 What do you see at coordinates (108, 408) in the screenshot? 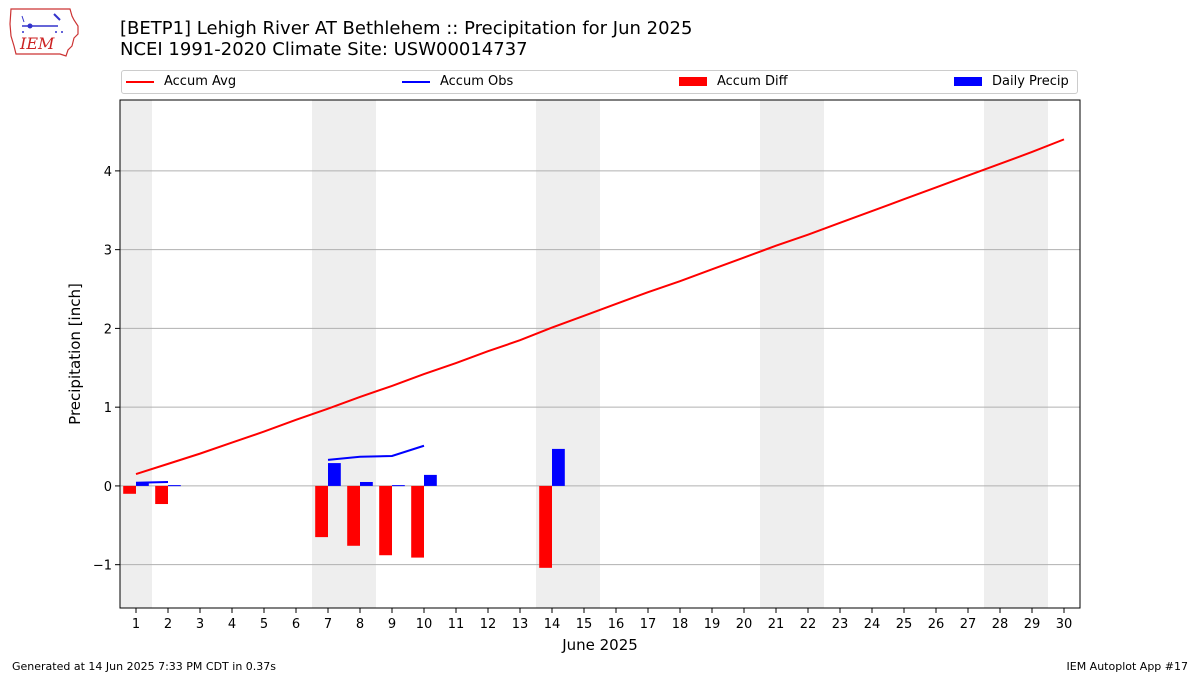
I see `y-tick-label-1: 1` at bounding box center [108, 408].